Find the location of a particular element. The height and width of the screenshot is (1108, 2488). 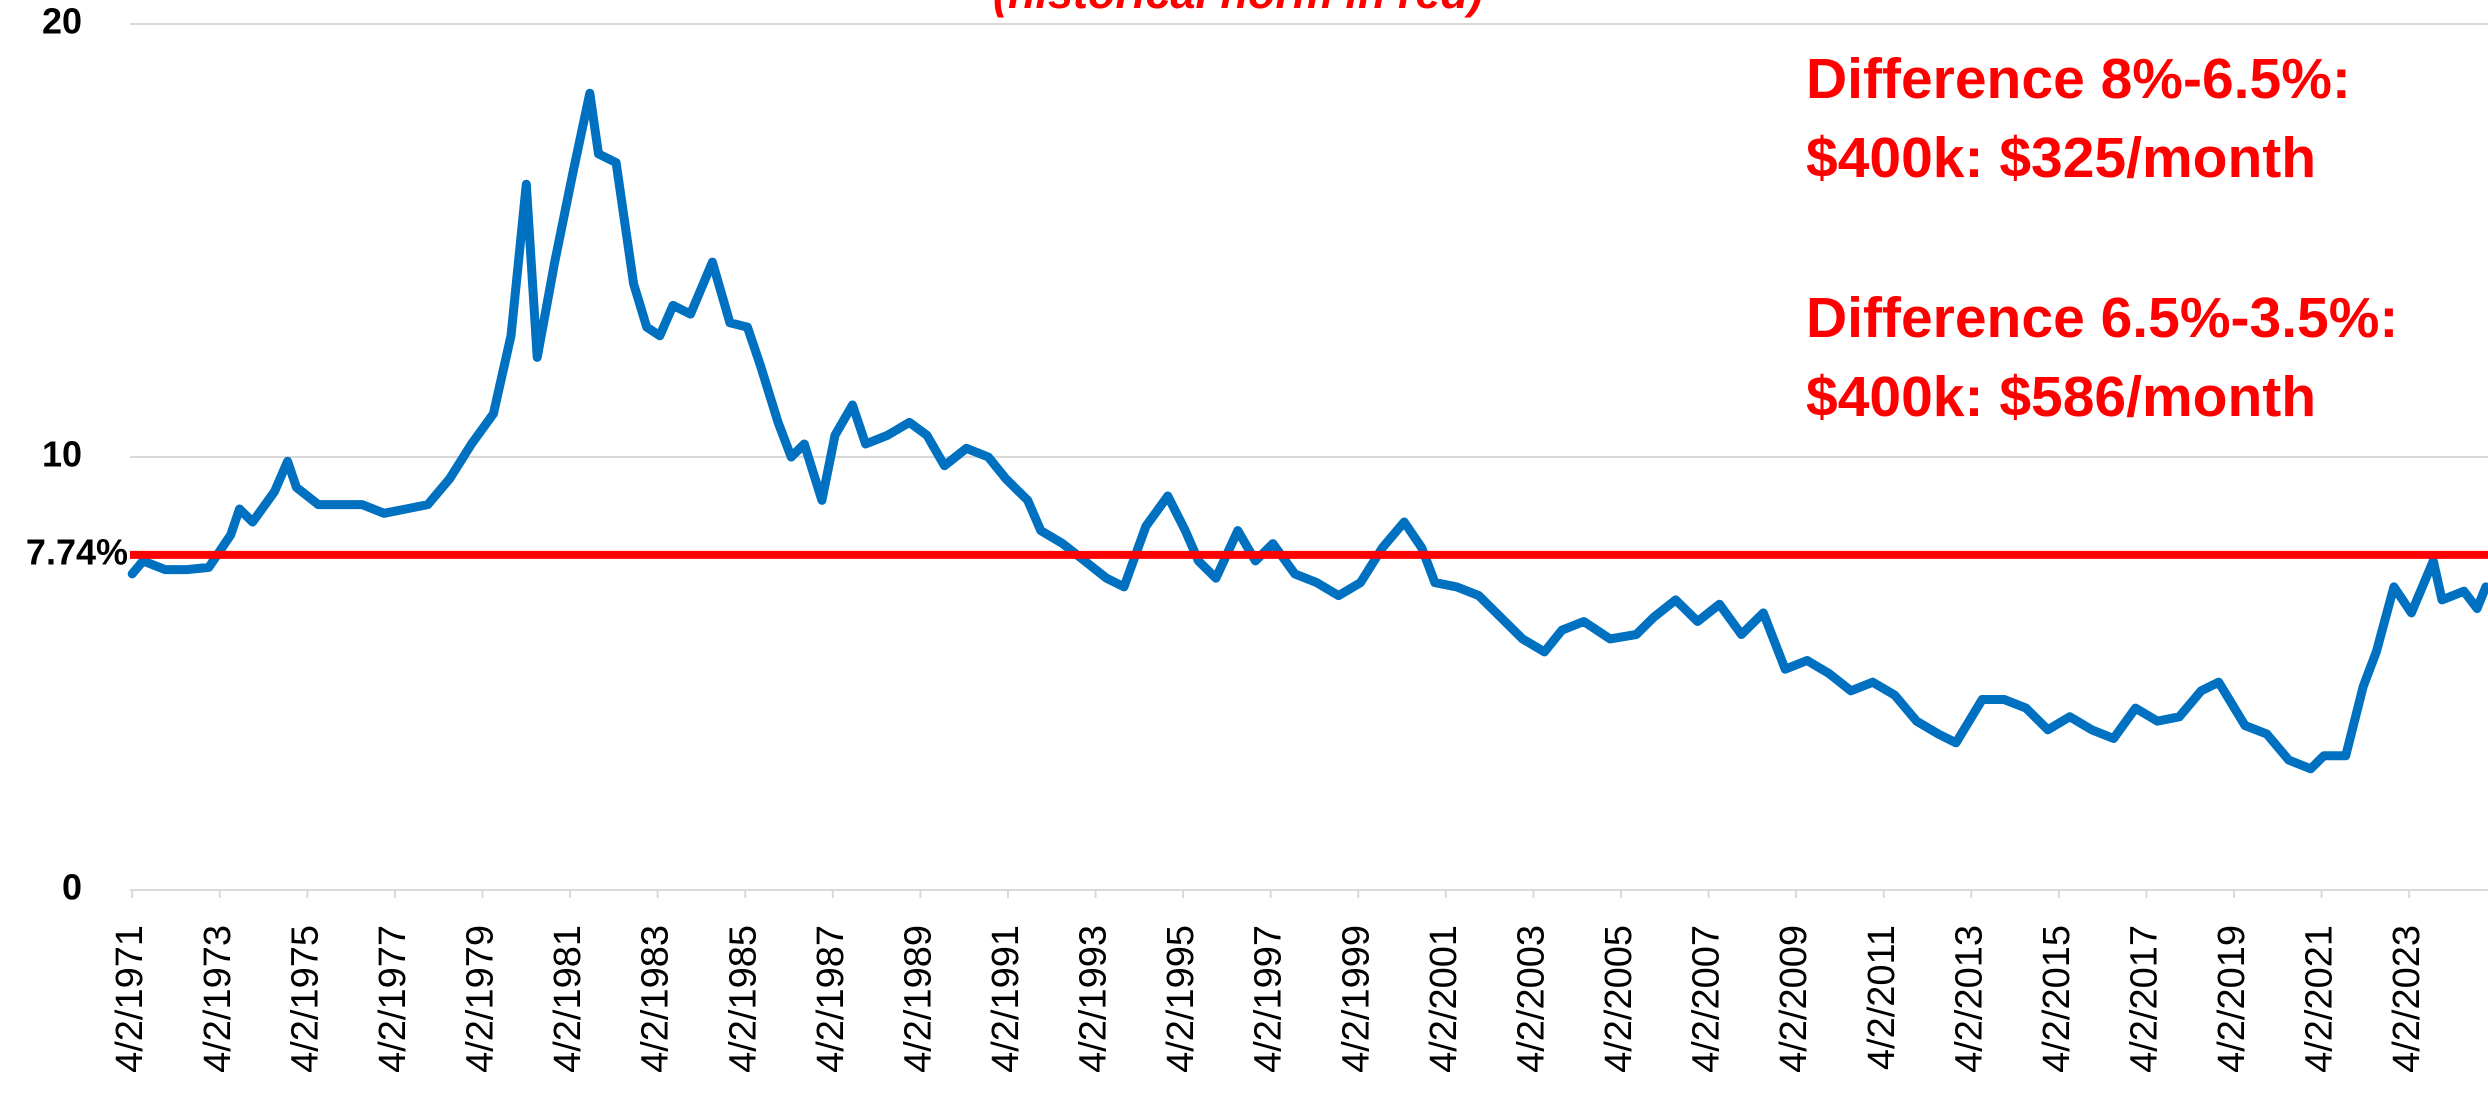

reference-label: 7.74% is located at coordinates (77, 551).